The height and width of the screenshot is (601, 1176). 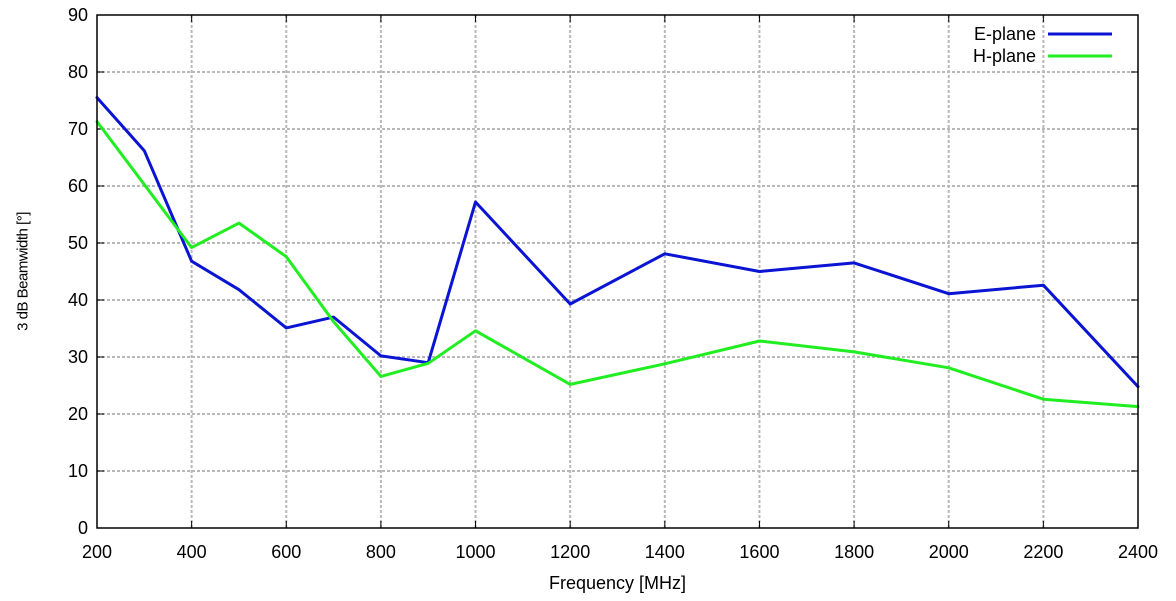 I want to click on y-axis-label: 3 dB Beamwidth [°], so click(x=22, y=271).